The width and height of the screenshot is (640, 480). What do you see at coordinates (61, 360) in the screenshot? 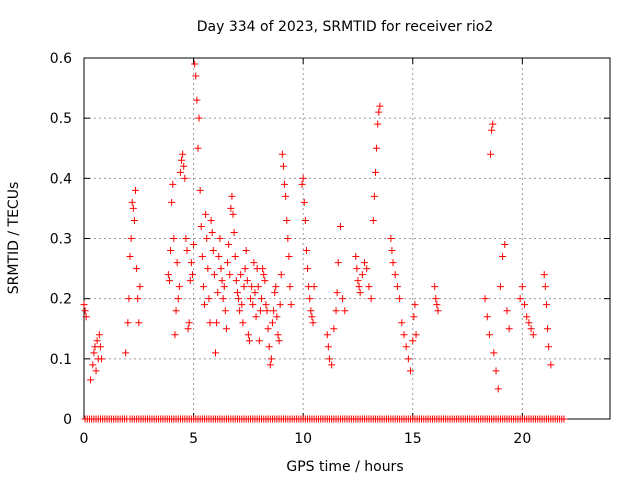
I see `y-tick-label: 0.1` at bounding box center [61, 360].